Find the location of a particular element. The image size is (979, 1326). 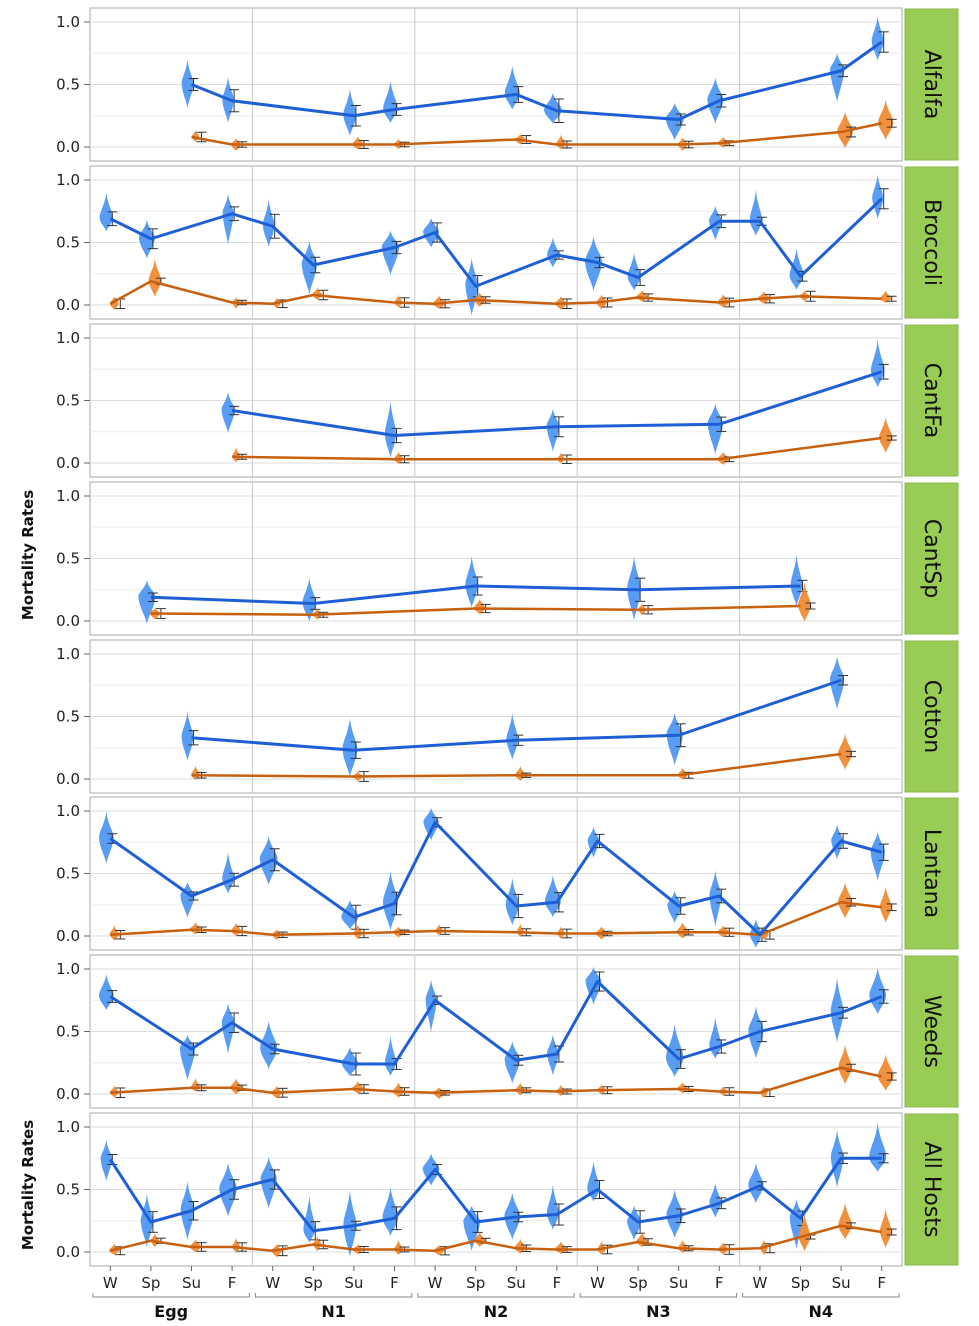

panel-lantana: 0.0 0.5 1.0 Lantana is located at coordinates (507, 873).